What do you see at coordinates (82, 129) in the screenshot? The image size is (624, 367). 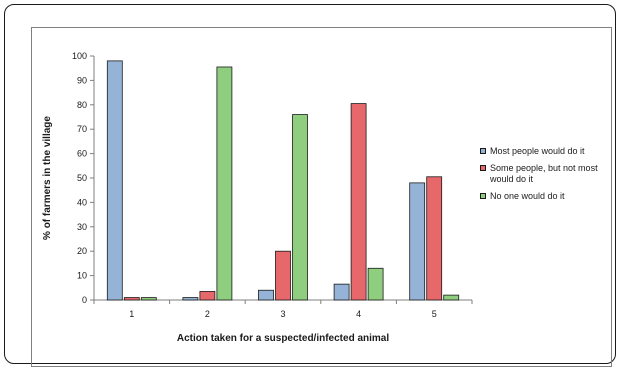 I see `y-tick-label: 70` at bounding box center [82, 129].